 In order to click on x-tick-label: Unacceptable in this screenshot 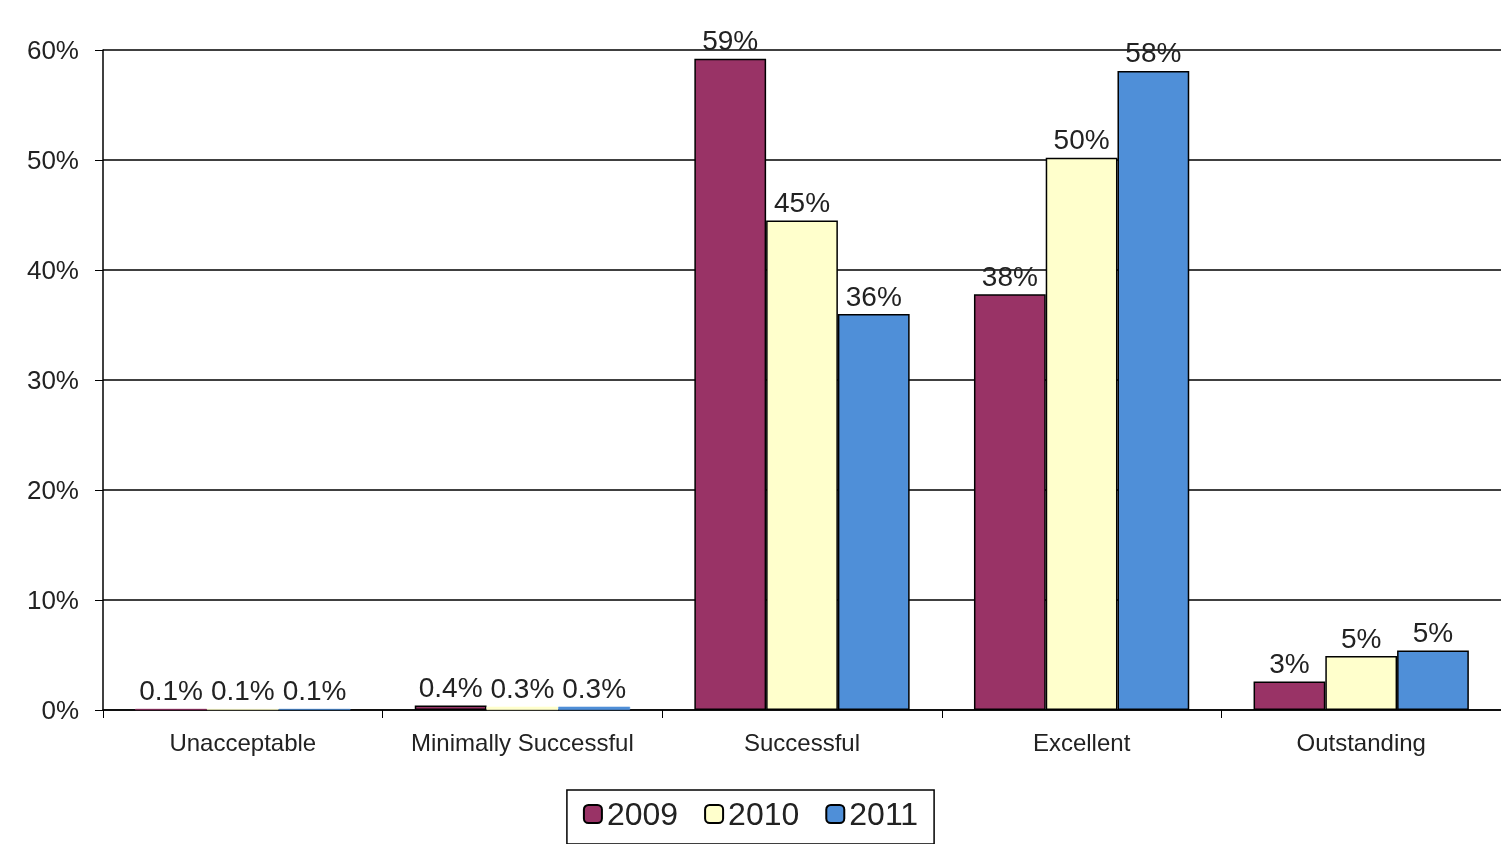, I will do `click(243, 742)`.